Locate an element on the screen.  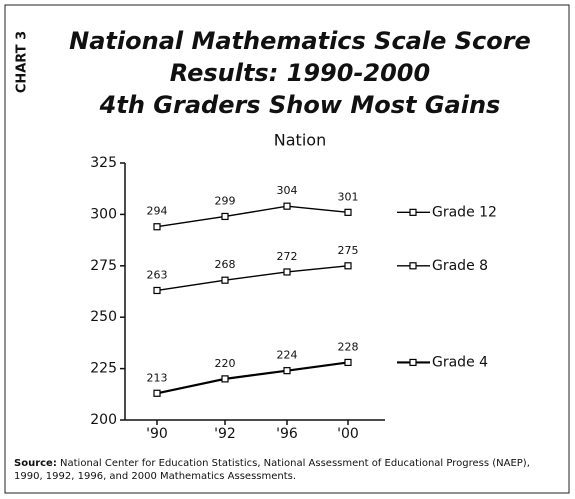
y-tick-label: 300 is located at coordinates (103, 214).